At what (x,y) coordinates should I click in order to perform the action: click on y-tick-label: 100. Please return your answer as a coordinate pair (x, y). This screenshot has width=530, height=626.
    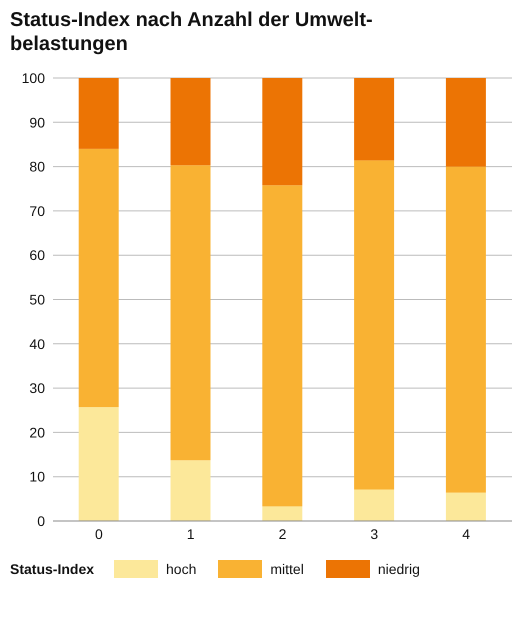
    Looking at the image, I should click on (34, 78).